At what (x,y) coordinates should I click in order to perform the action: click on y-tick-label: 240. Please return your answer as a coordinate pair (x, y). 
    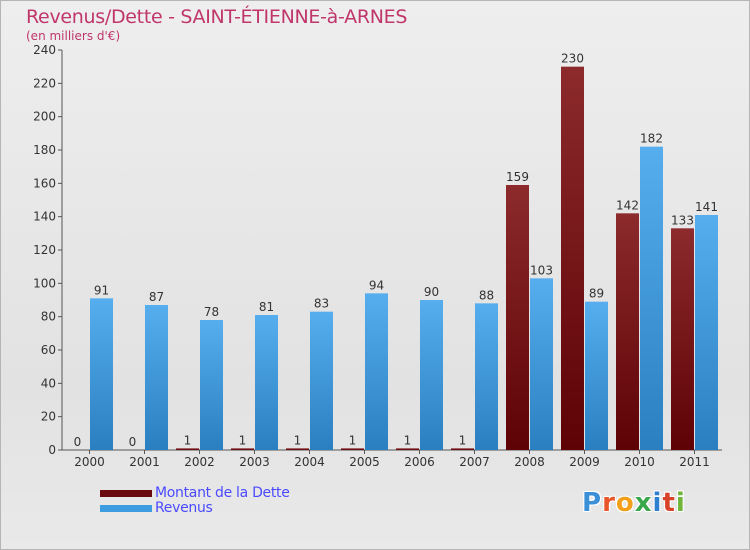
    Looking at the image, I should click on (44, 50).